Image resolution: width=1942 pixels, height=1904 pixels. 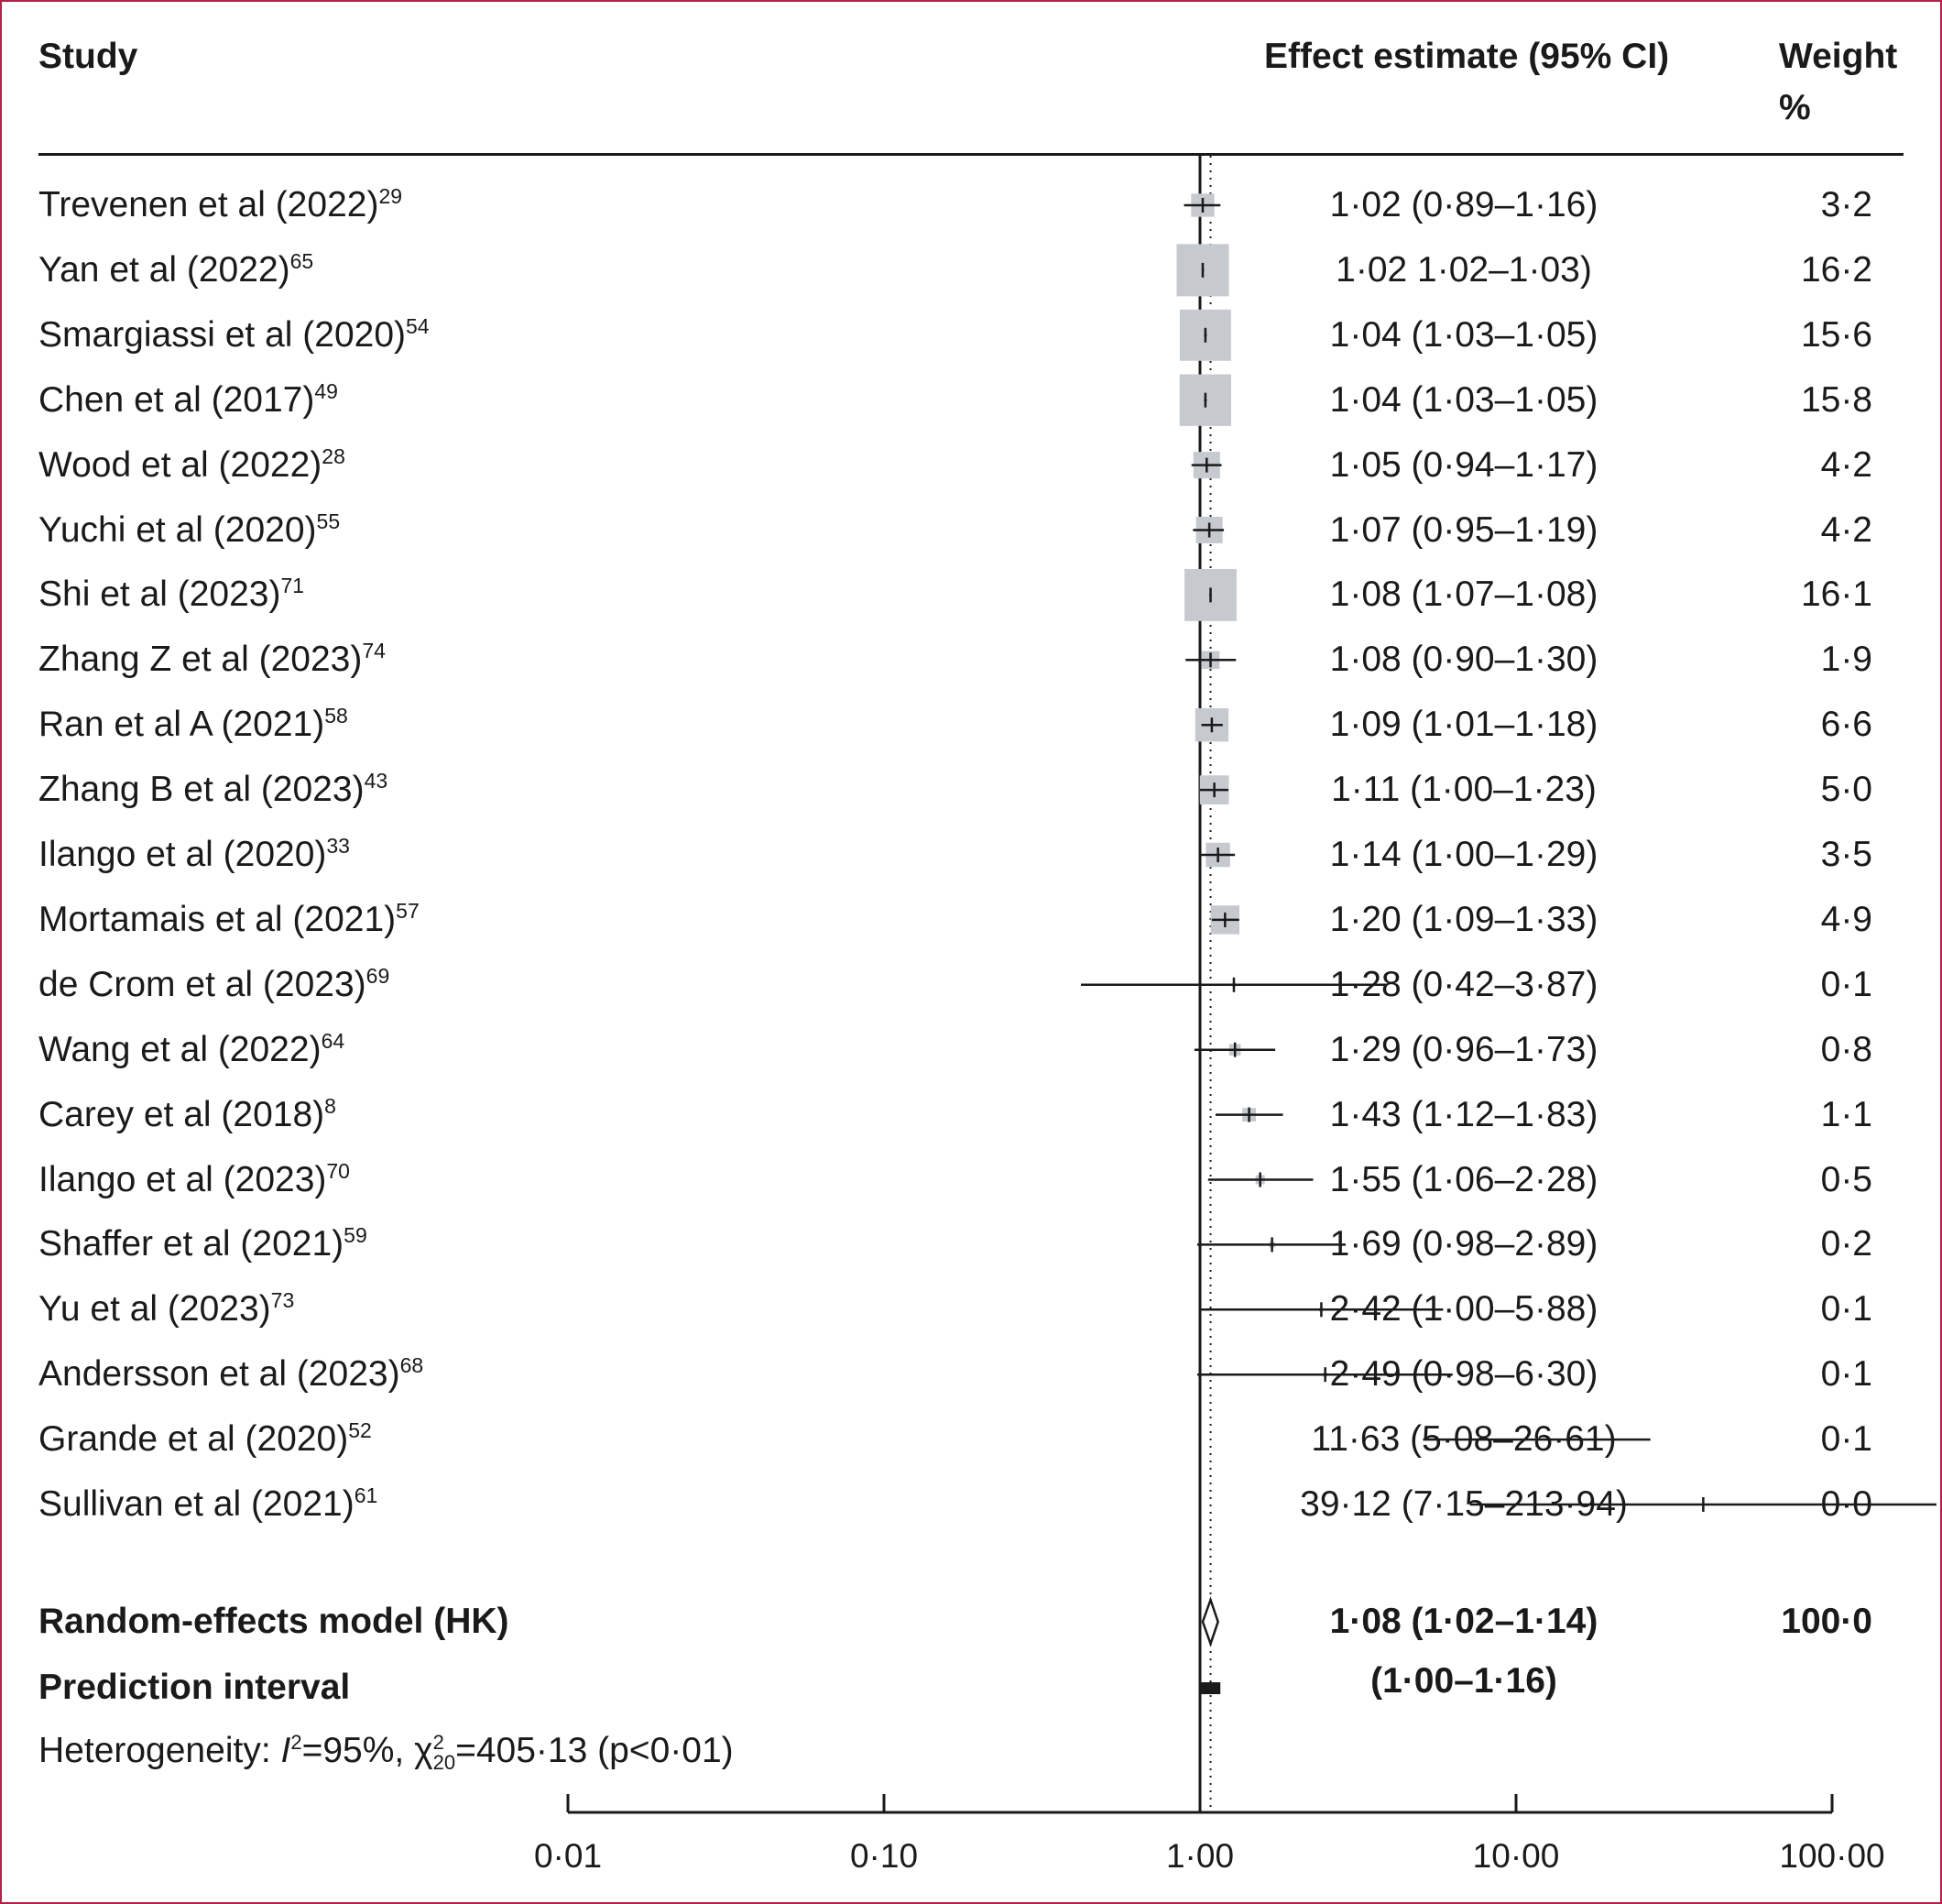 What do you see at coordinates (1463, 204) in the screenshot?
I see `study-effect-estimate: 1·02 (0·89–1·16)` at bounding box center [1463, 204].